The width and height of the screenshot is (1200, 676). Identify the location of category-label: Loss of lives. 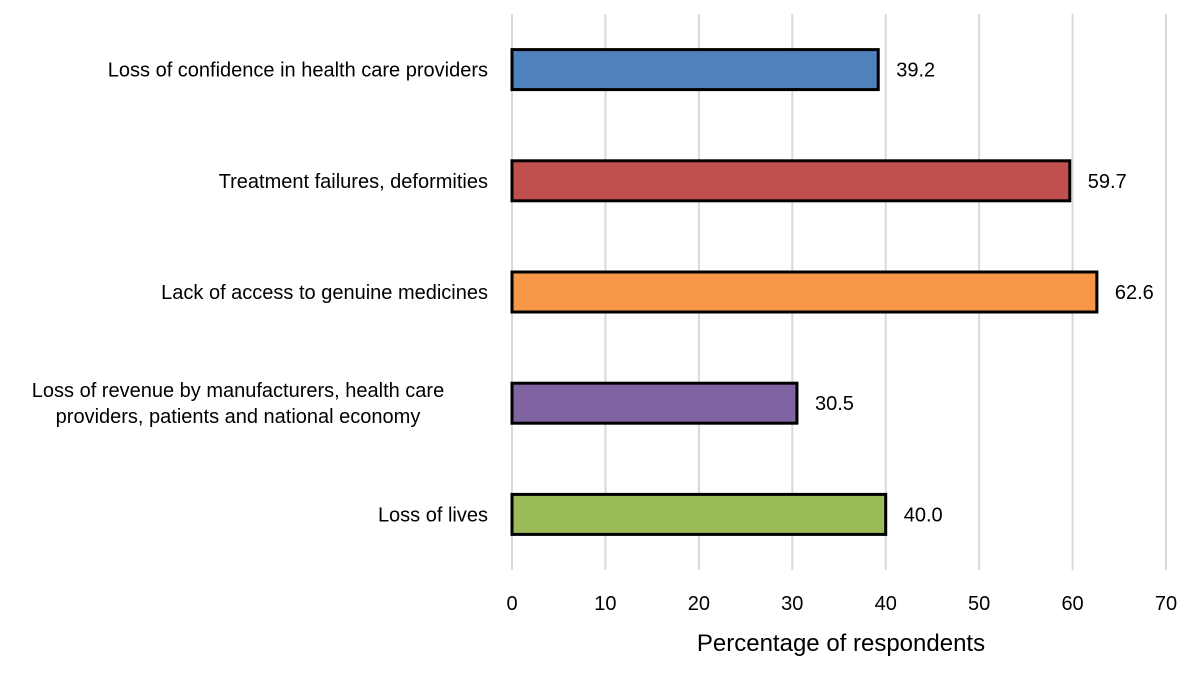
(433, 515).